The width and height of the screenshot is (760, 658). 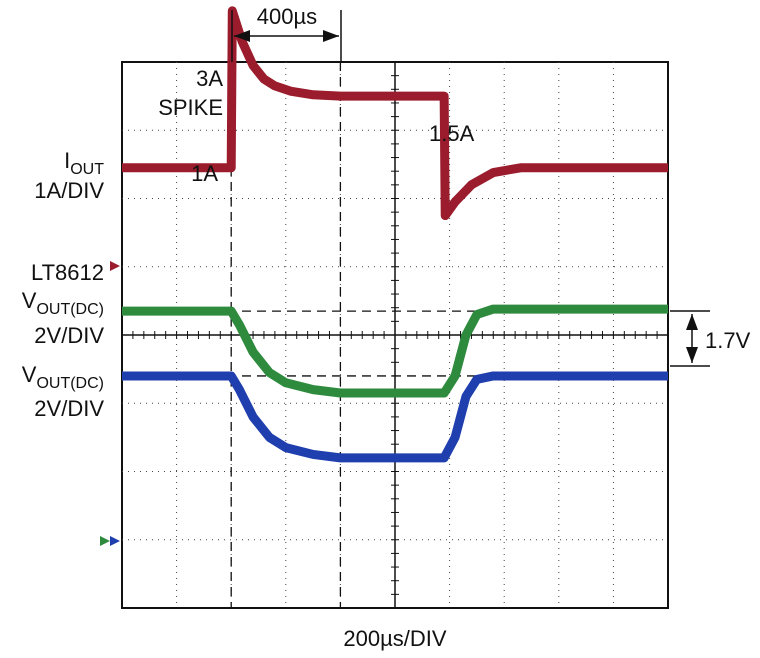 I want to click on step-low-label: 1A, so click(x=204, y=173).